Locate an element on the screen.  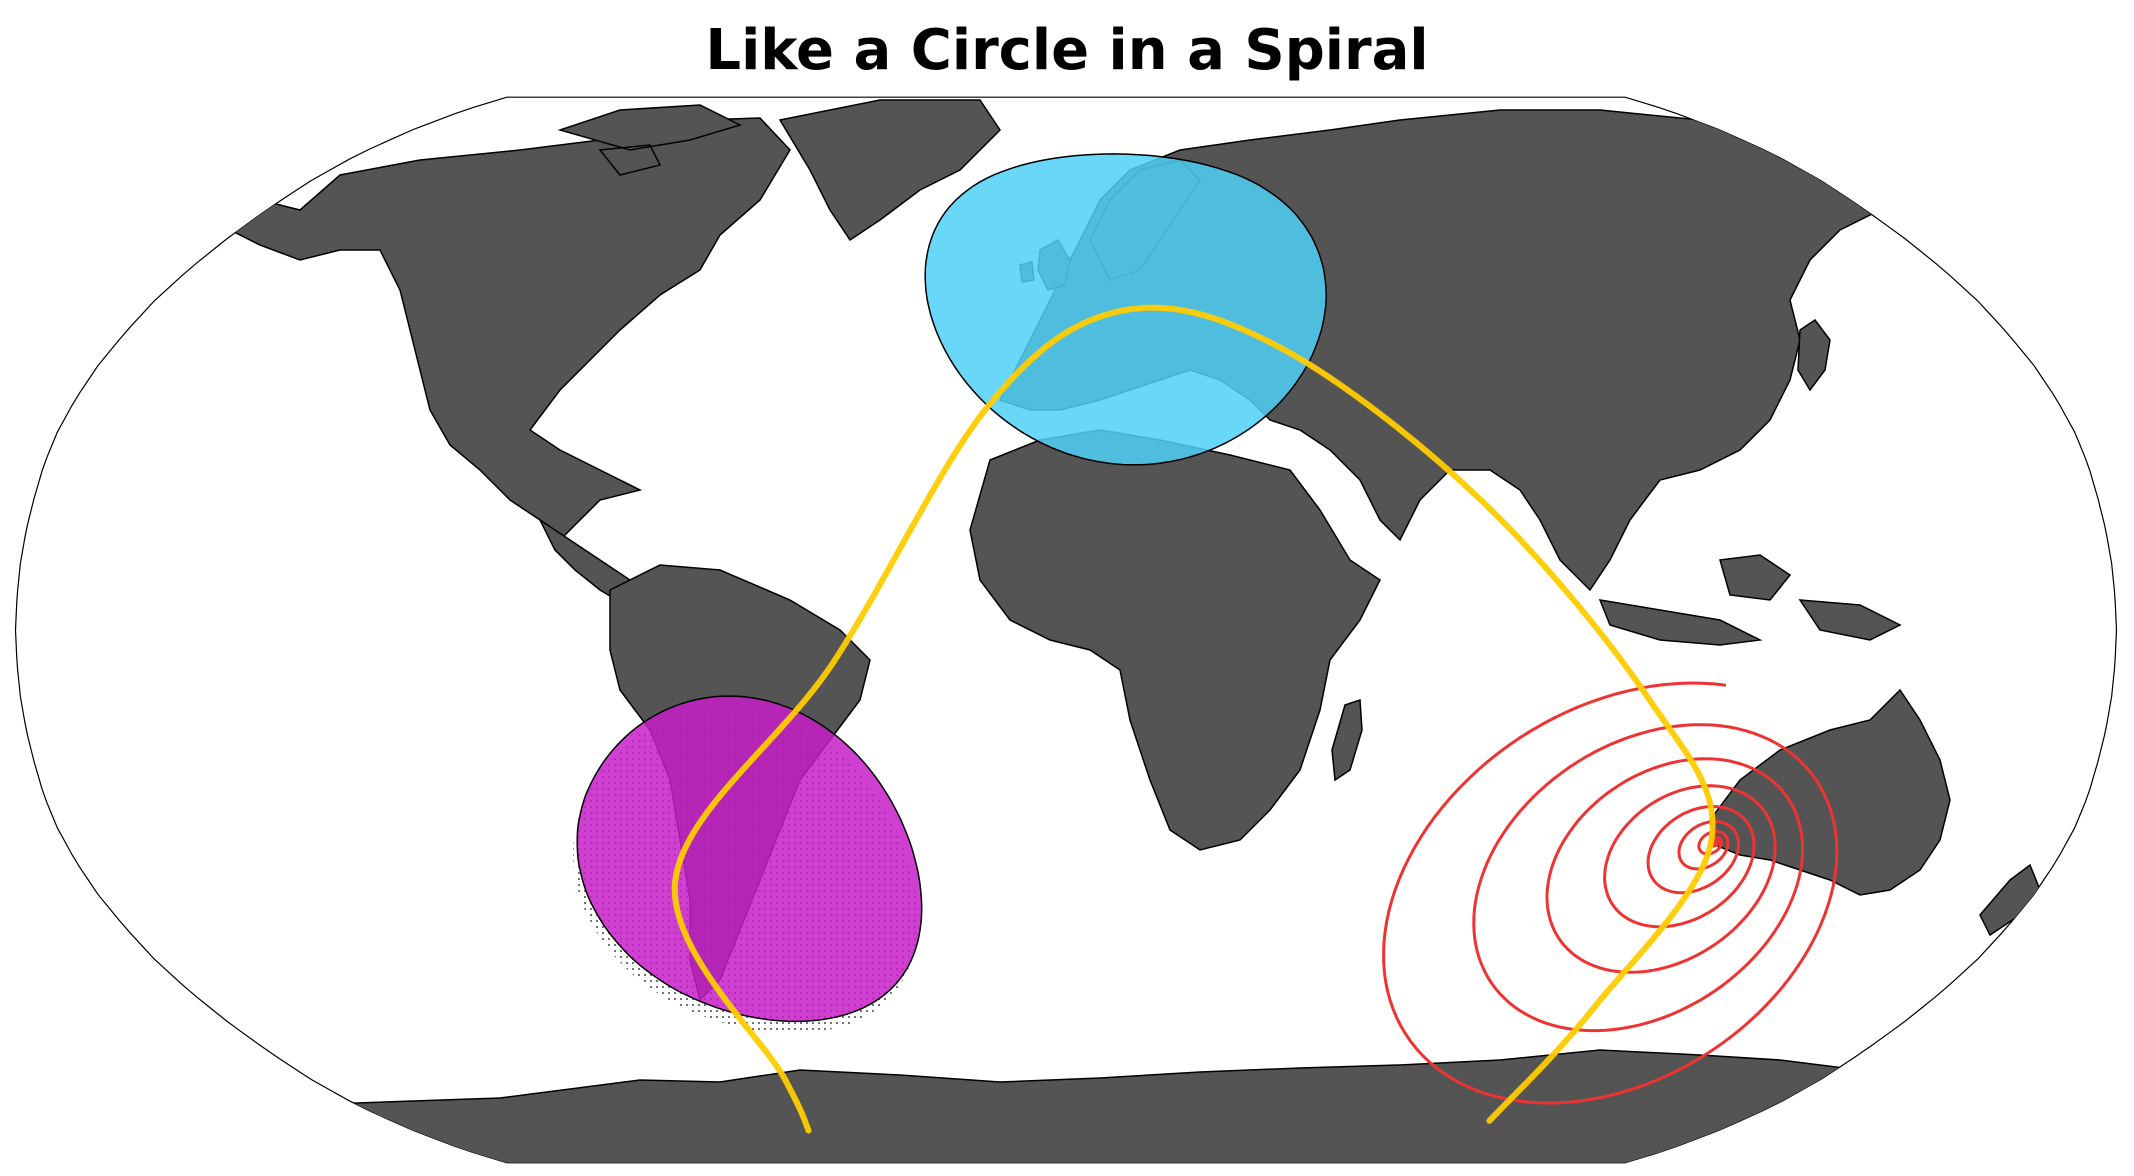
canadian-arctic-islands is located at coordinates (650, 140).